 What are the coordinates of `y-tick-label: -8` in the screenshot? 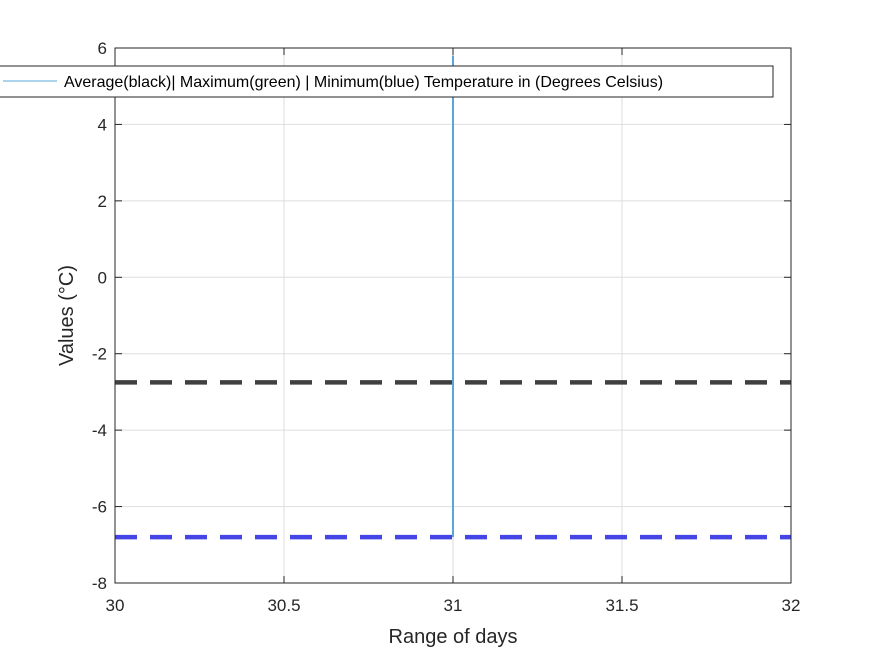 It's located at (99, 583).